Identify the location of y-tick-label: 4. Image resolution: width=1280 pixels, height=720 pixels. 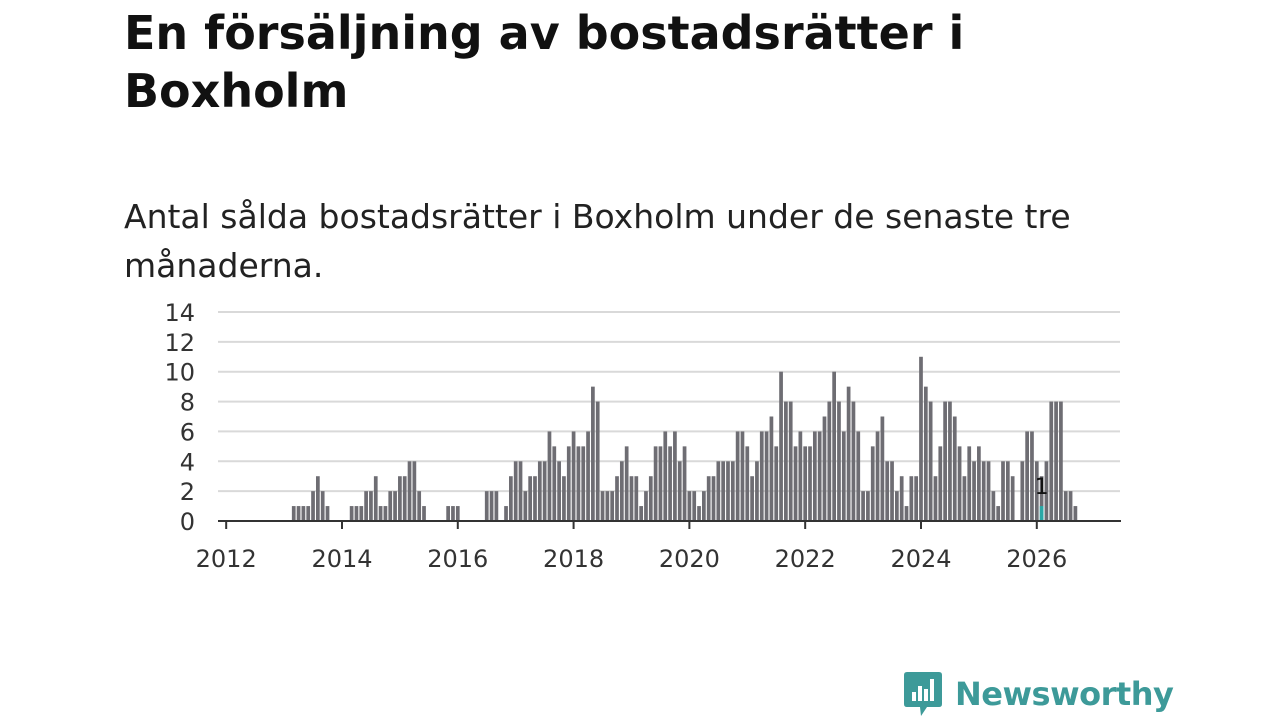
(187, 462).